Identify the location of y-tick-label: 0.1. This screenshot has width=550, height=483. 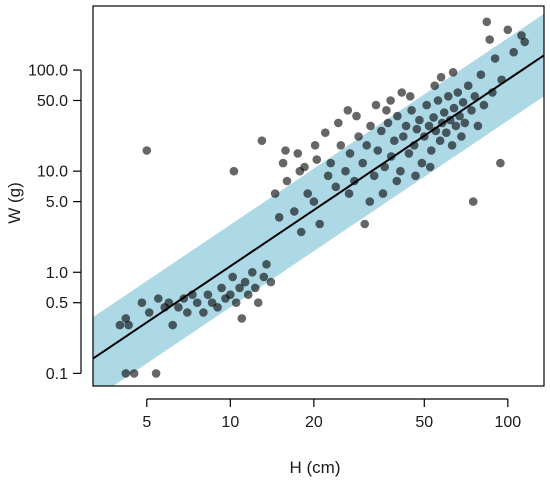
(57, 374).